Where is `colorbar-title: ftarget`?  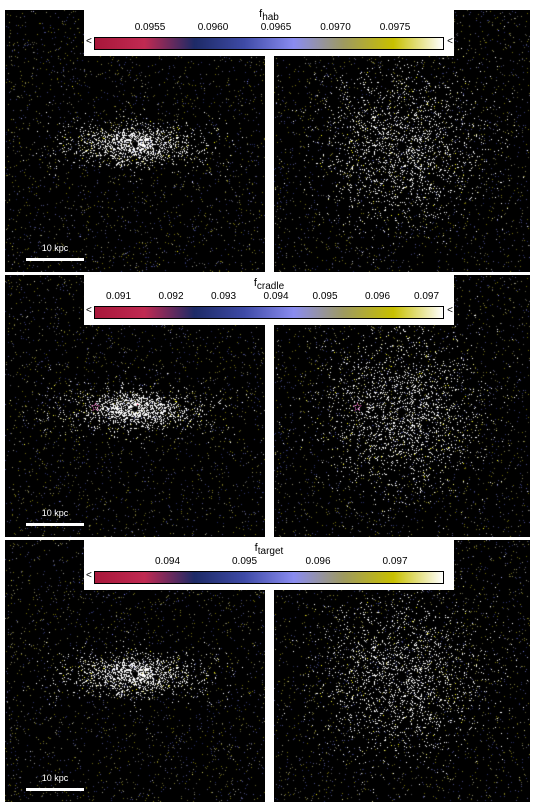 colorbar-title: ftarget is located at coordinates (269, 550).